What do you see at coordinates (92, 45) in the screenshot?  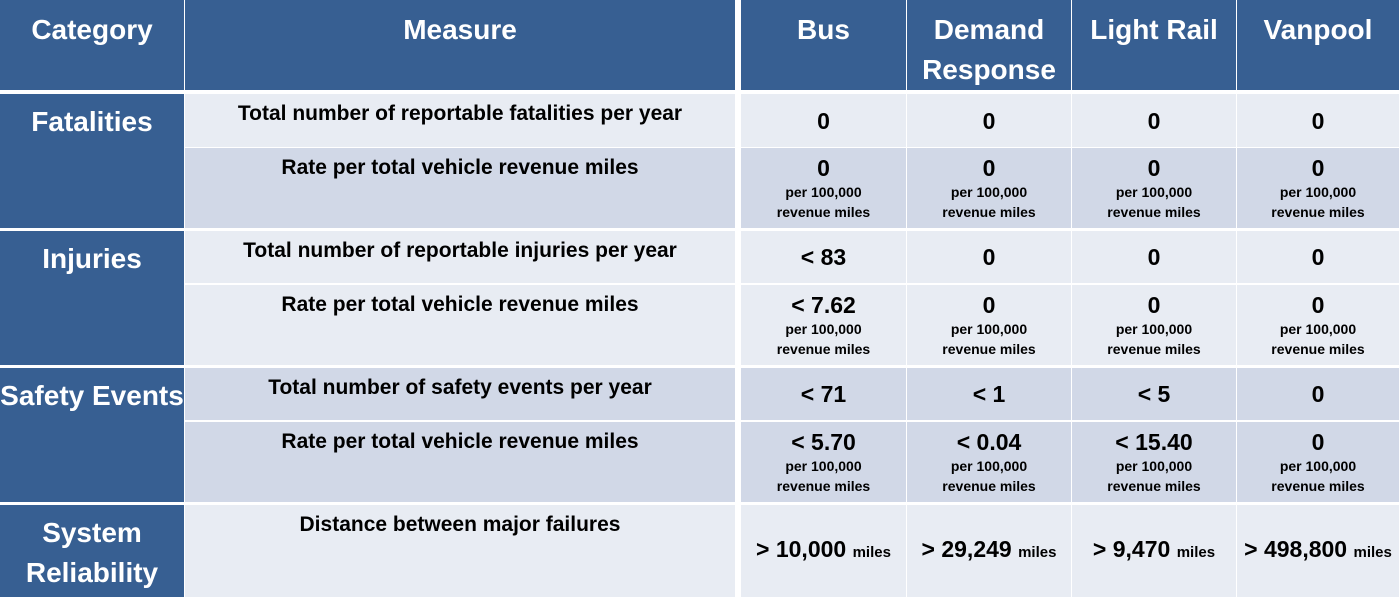 I see `header-category: Category` at bounding box center [92, 45].